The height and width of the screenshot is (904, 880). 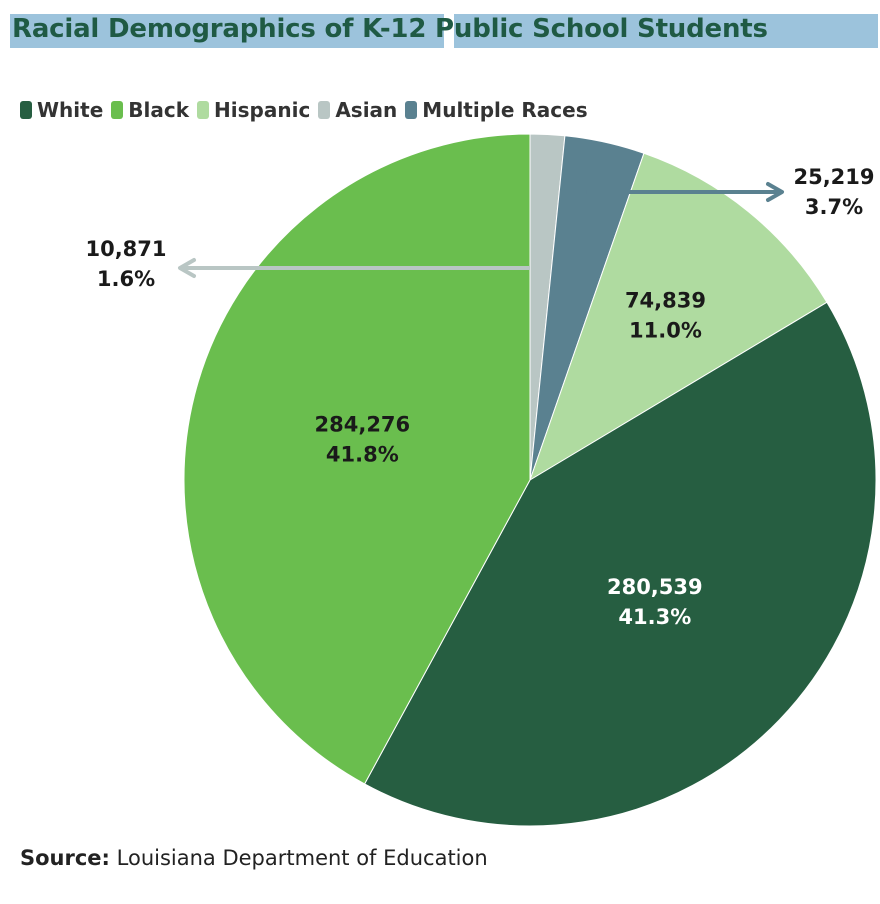 What do you see at coordinates (833, 177) in the screenshot?
I see `slice-value-label-multiple-races: 25,219` at bounding box center [833, 177].